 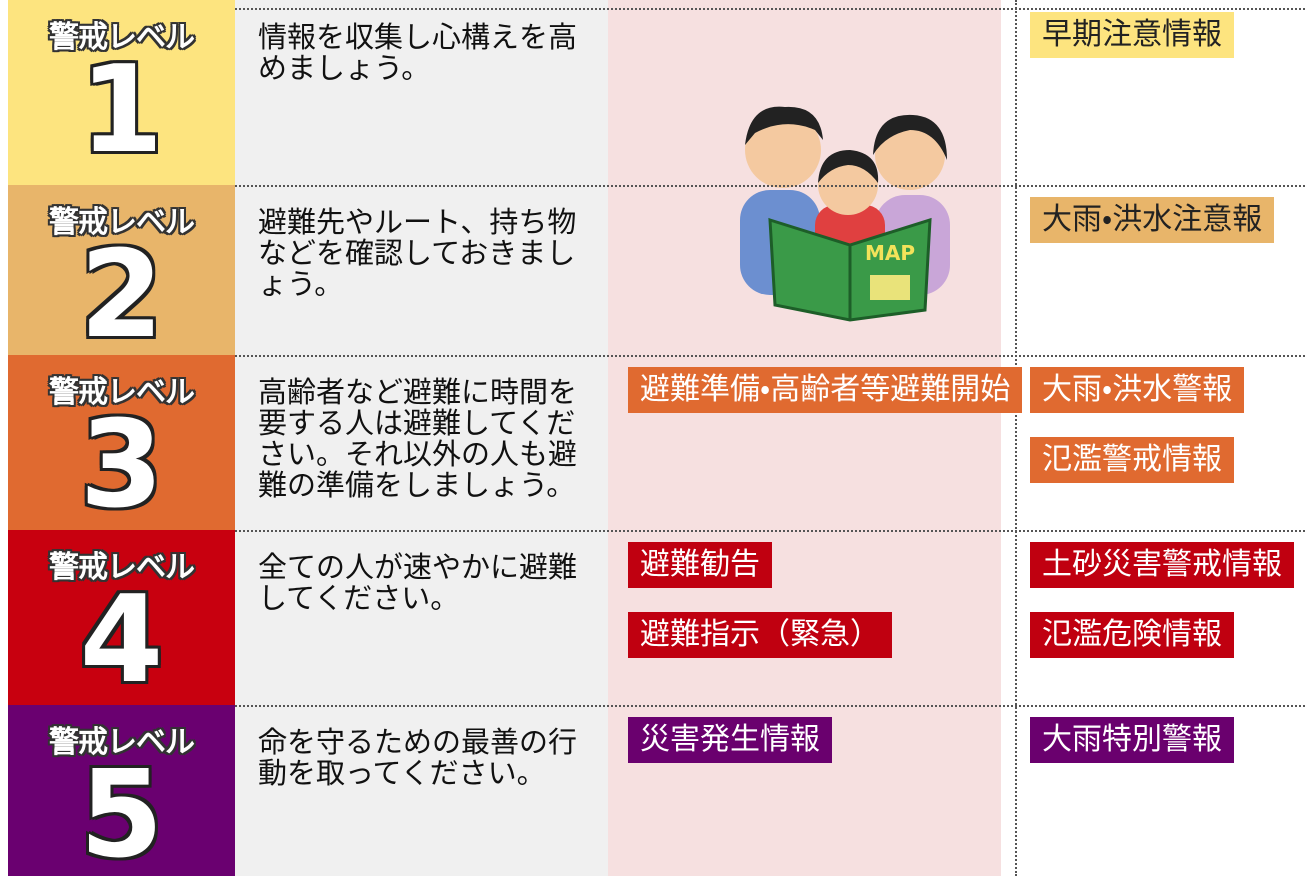 What do you see at coordinates (845, 214) in the screenshot?
I see `family-illustration: MAP` at bounding box center [845, 214].